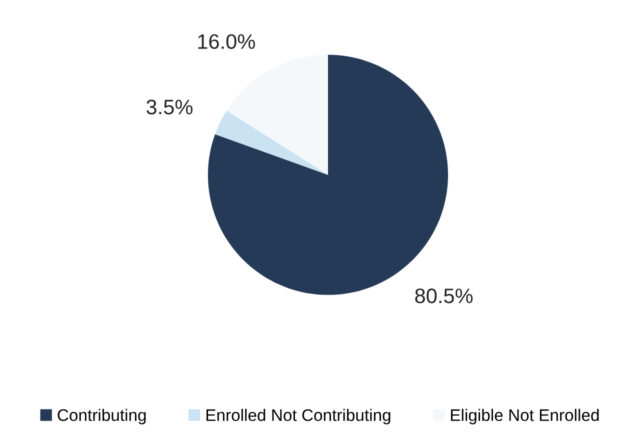 This screenshot has width=640, height=435. I want to click on legend-label: Enrolled Not Contributing, so click(298, 416).